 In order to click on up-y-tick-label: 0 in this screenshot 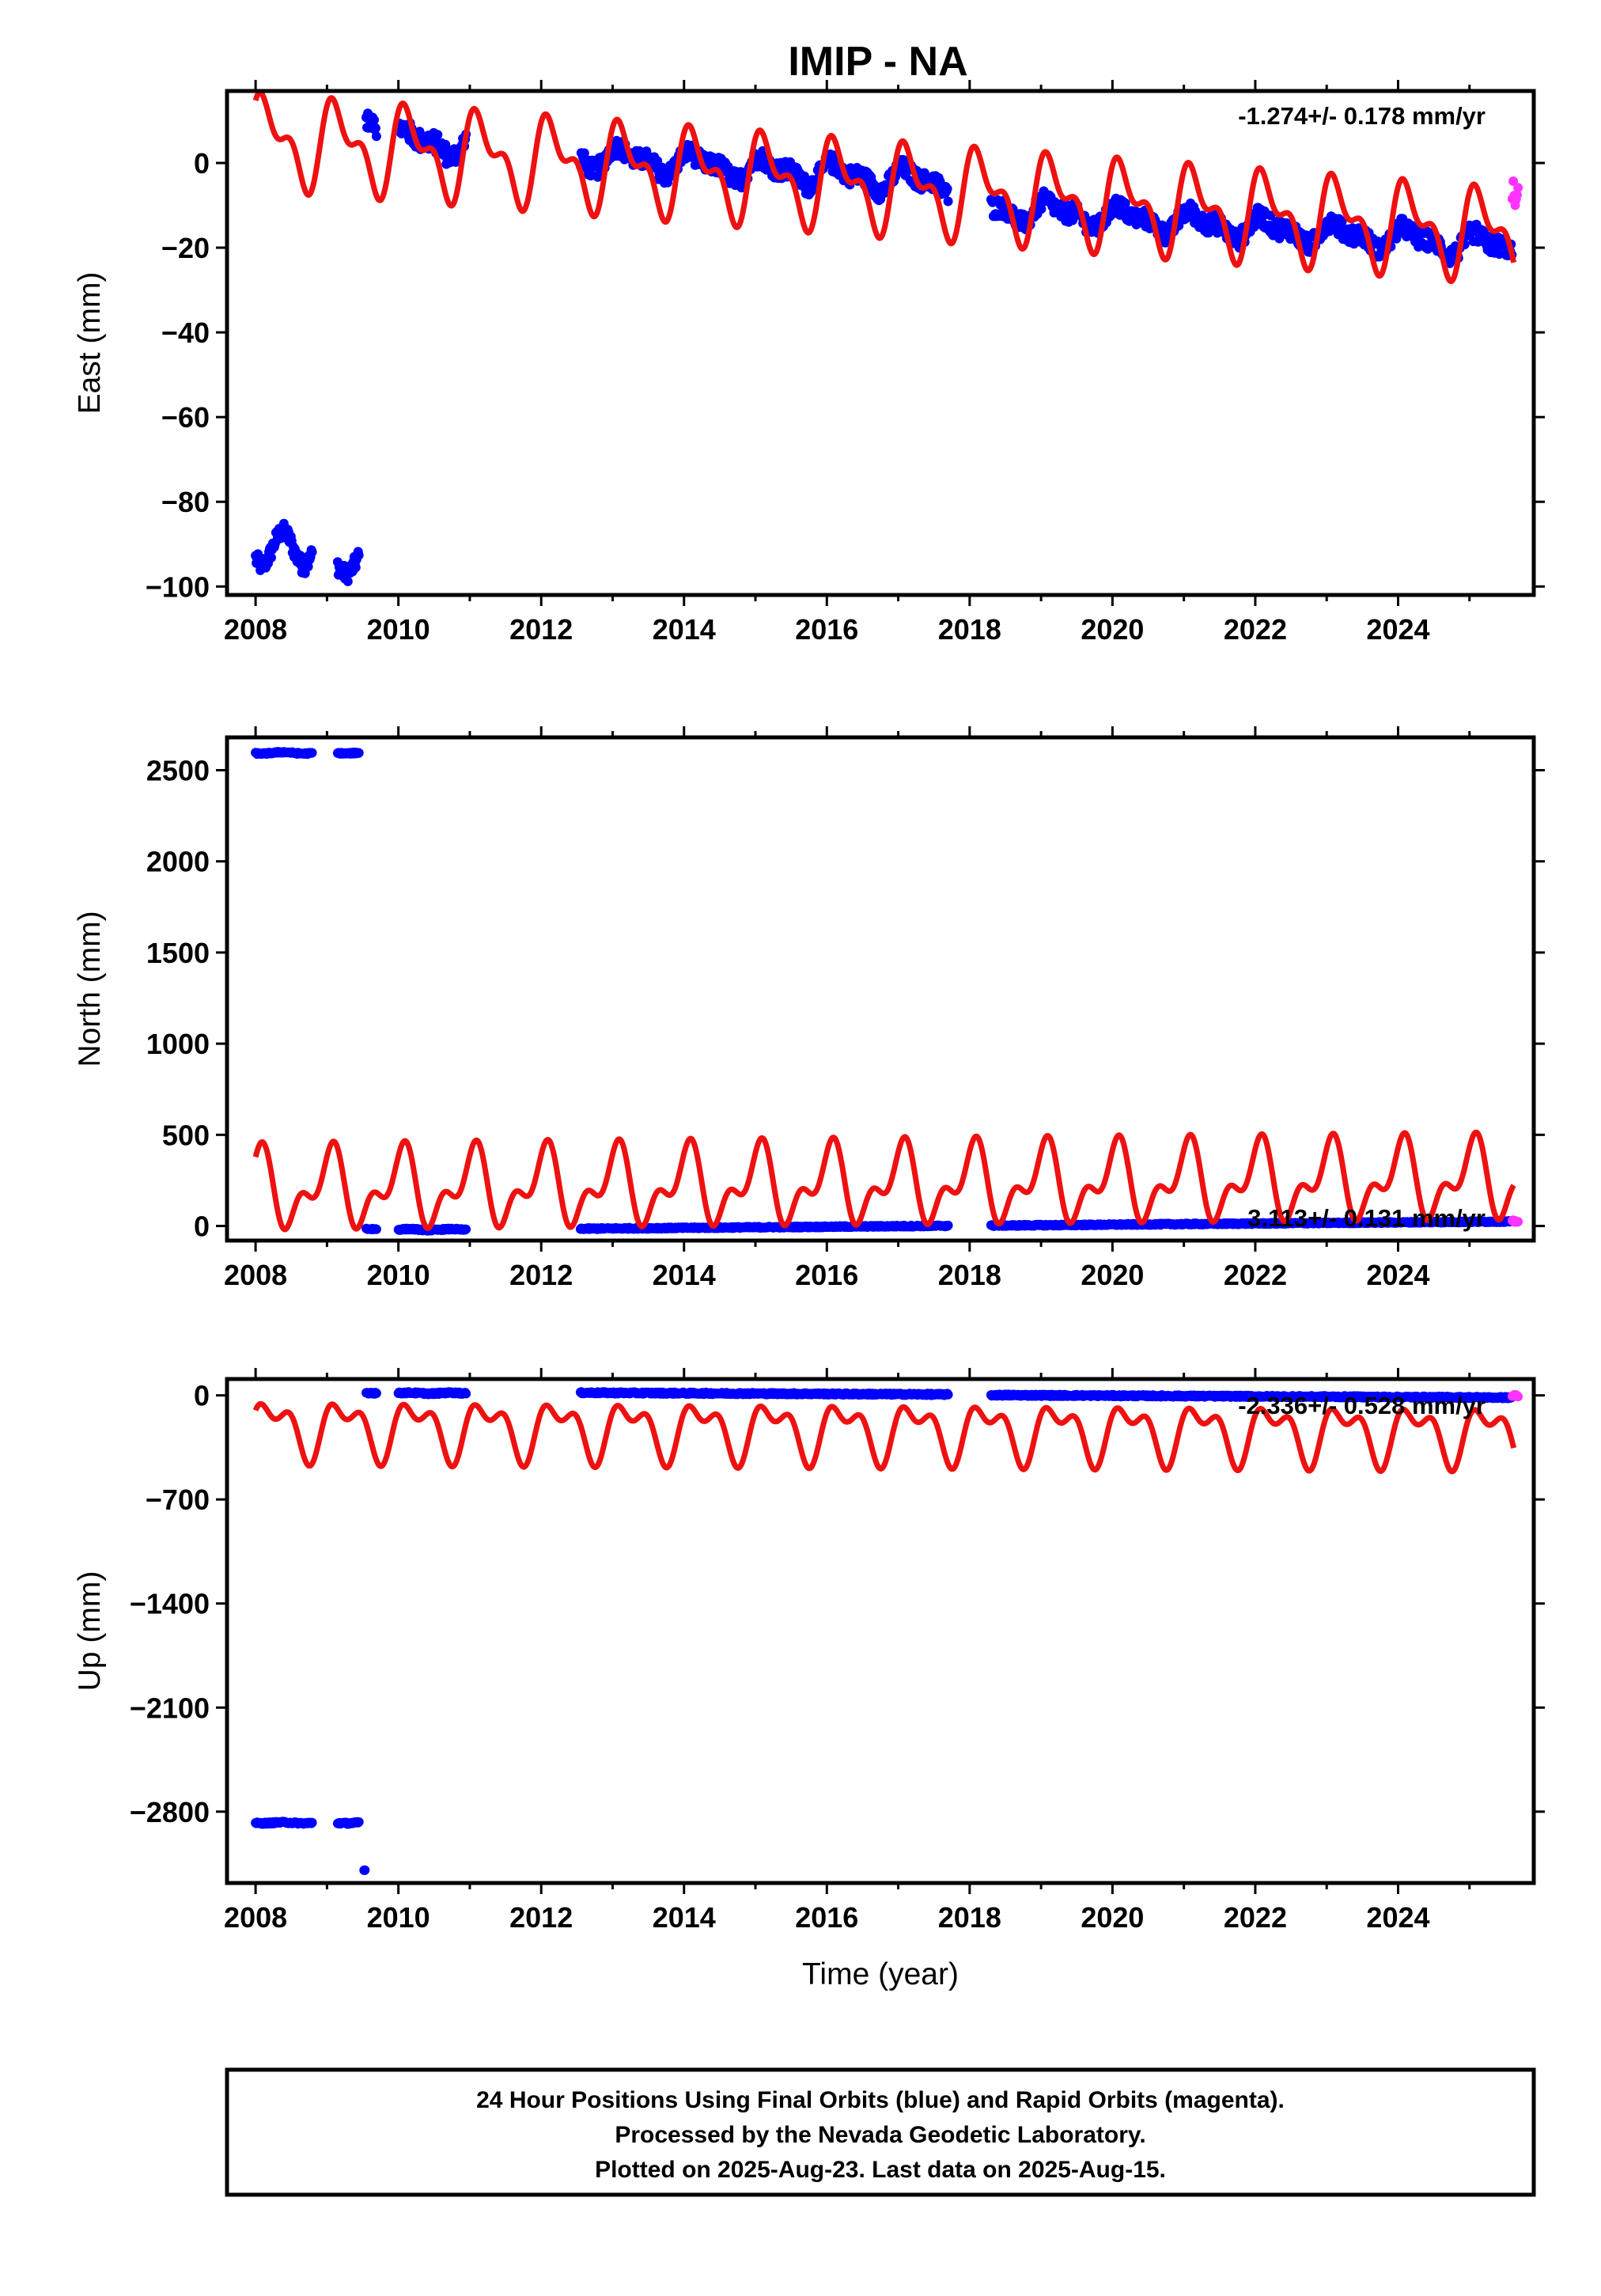, I will do `click(202, 1396)`.